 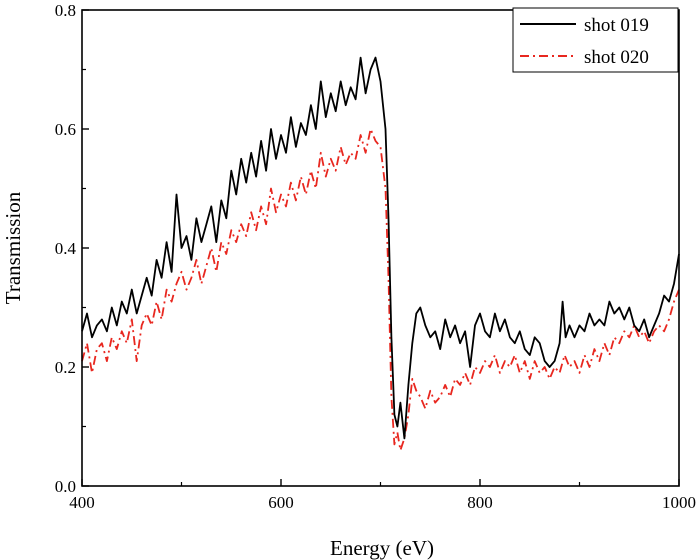 I want to click on y-tick-label: 0.0, so click(x=65, y=486).